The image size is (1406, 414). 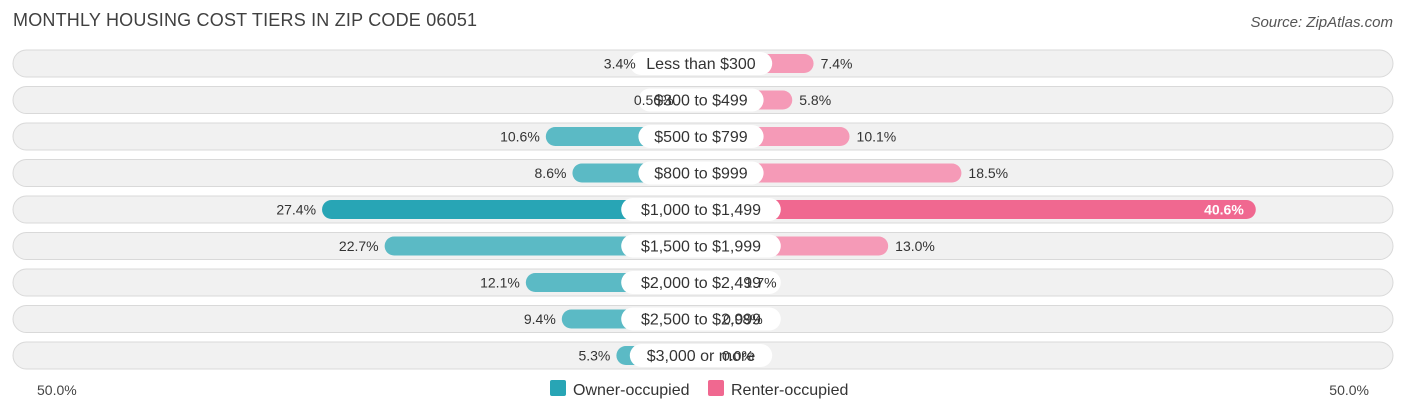 I want to click on renter-value-label: 0.08%, so click(x=743, y=319).